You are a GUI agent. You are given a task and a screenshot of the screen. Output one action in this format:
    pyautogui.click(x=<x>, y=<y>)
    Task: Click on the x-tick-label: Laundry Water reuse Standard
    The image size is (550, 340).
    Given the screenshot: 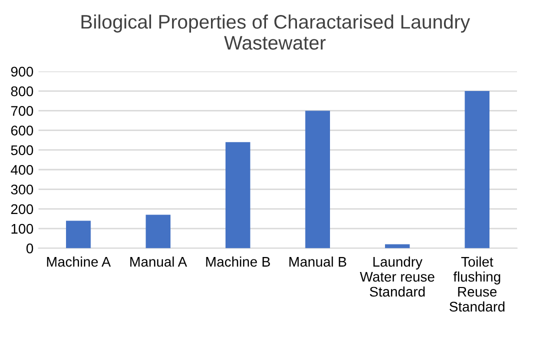 What is the action you would take?
    pyautogui.click(x=397, y=276)
    